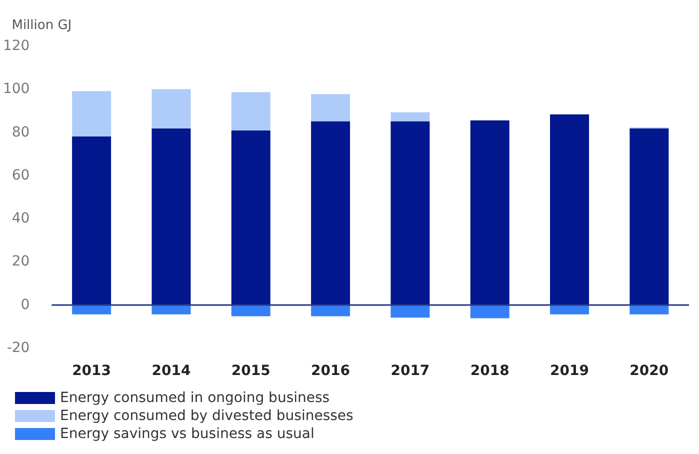  Describe the element at coordinates (195, 398) in the screenshot. I see `legend-label: Energy consumed in ongoing business` at that location.